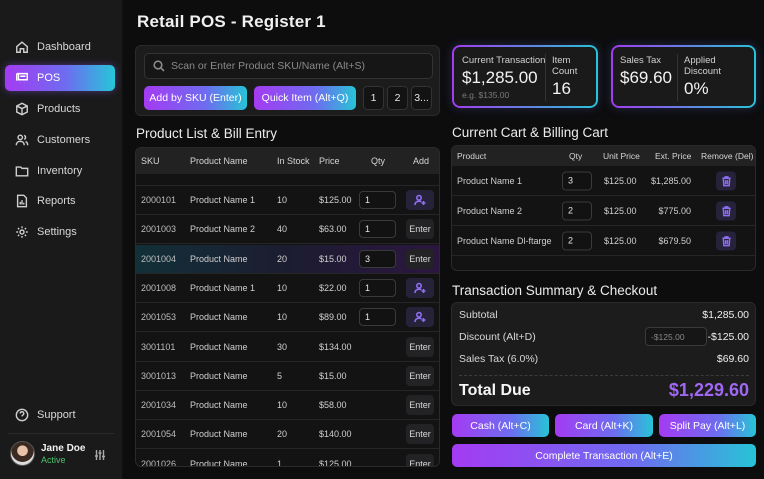 Image resolution: width=764 pixels, height=479 pixels. Describe the element at coordinates (421, 161) in the screenshot. I see `column-header-add: Add` at that location.